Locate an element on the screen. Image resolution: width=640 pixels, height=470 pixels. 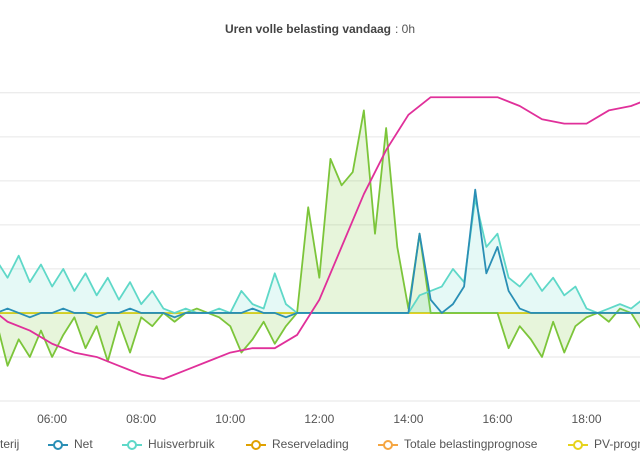
legend-label: Huisverbruik is located at coordinates (182, 444).